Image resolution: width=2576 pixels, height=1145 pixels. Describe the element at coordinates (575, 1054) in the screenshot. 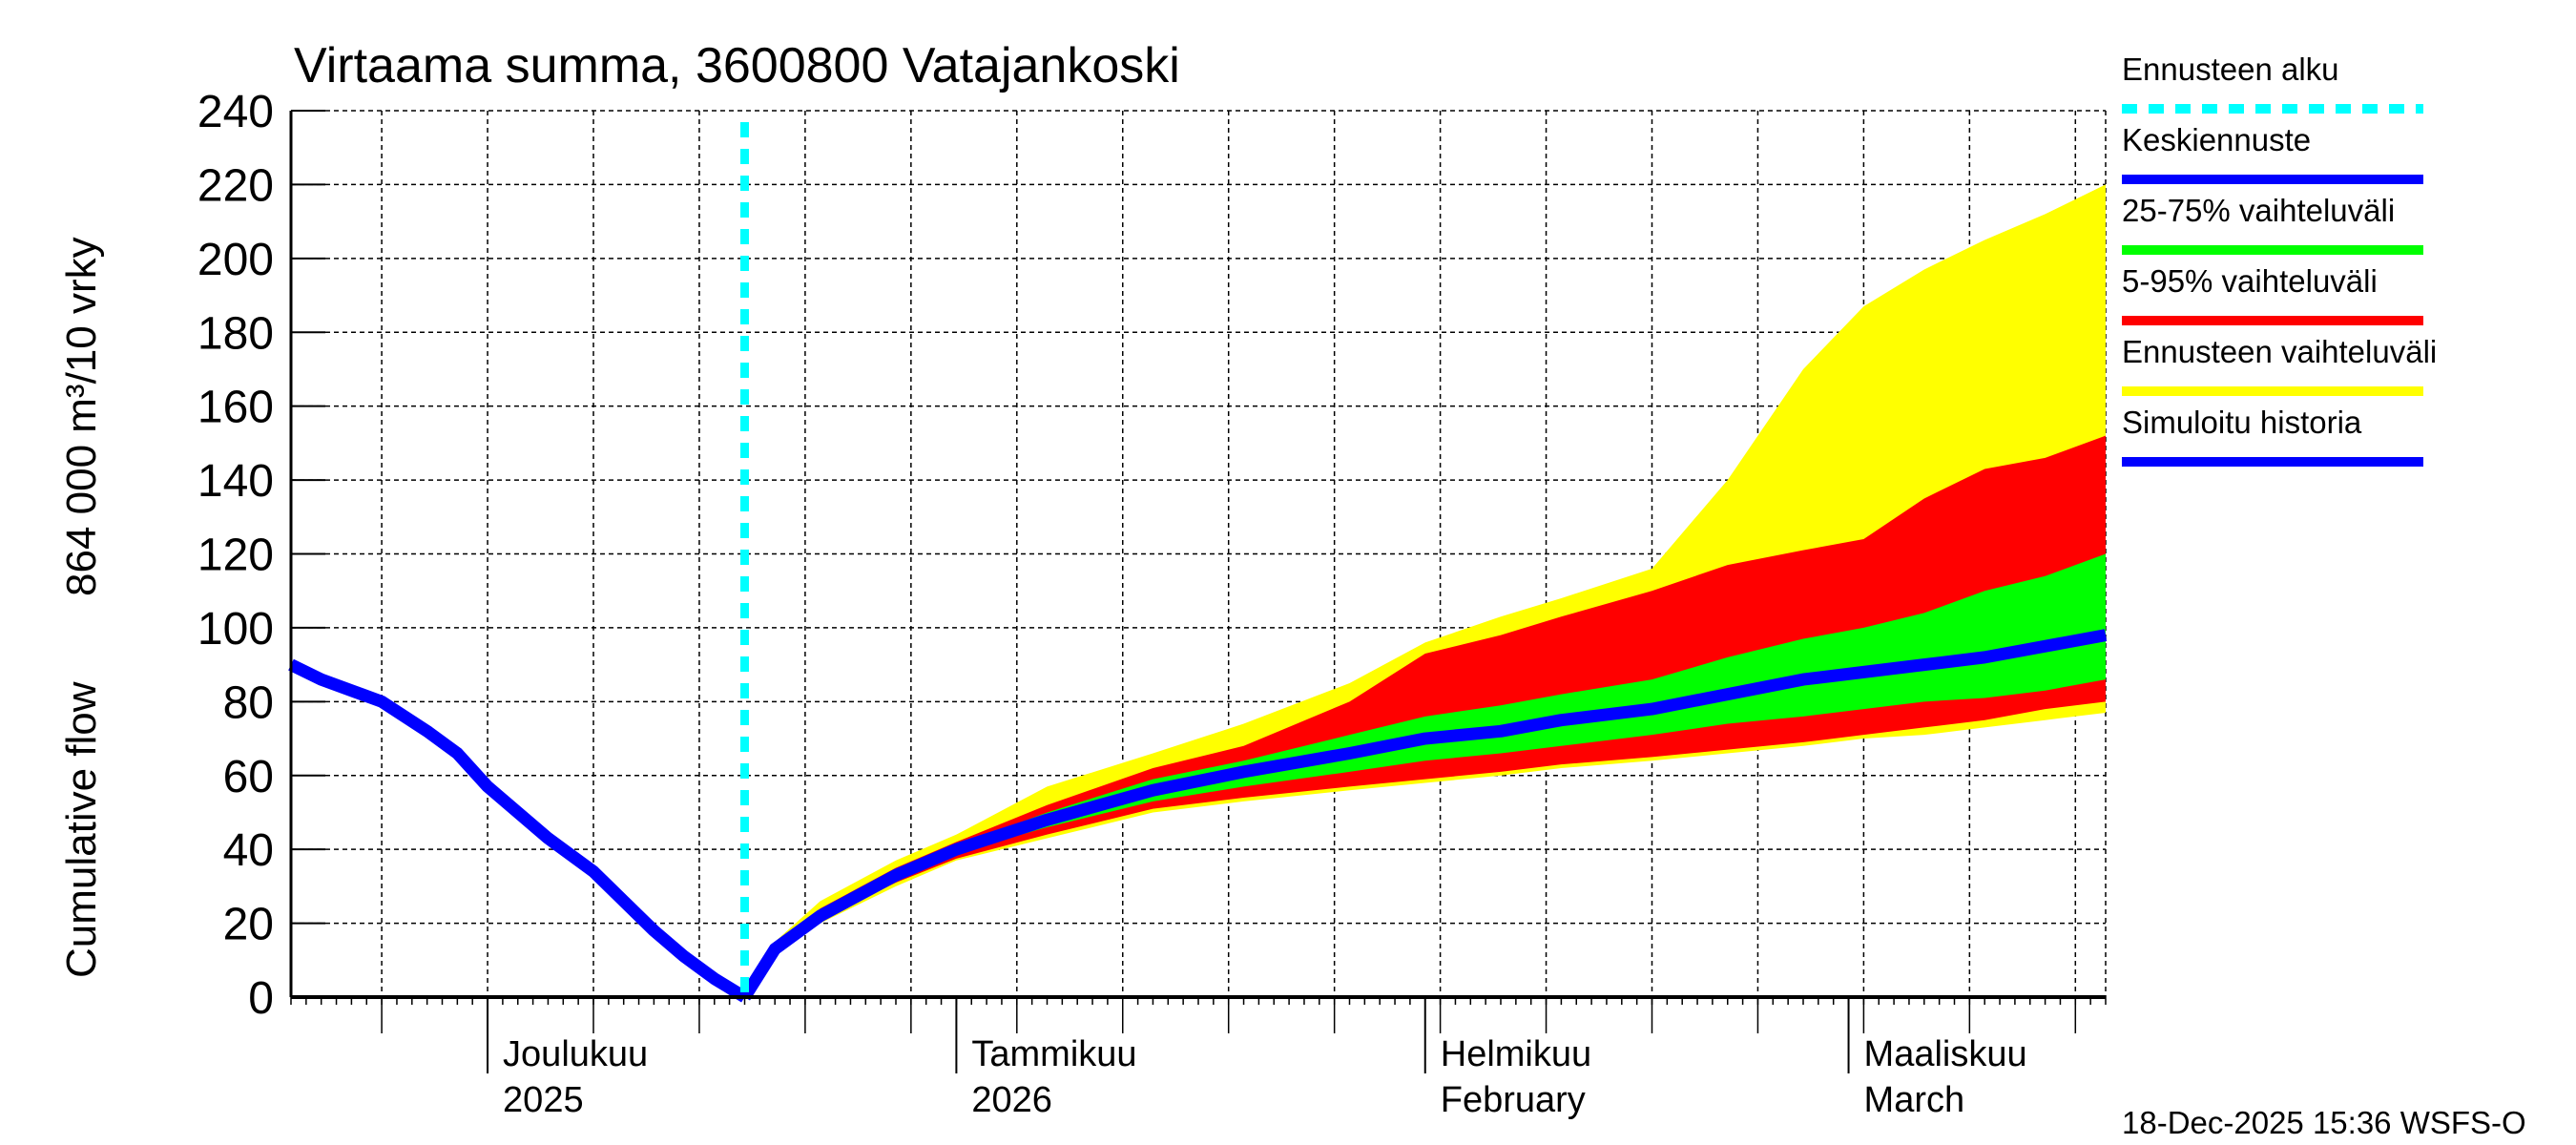

I see `month-label: Joulukuu` at that location.